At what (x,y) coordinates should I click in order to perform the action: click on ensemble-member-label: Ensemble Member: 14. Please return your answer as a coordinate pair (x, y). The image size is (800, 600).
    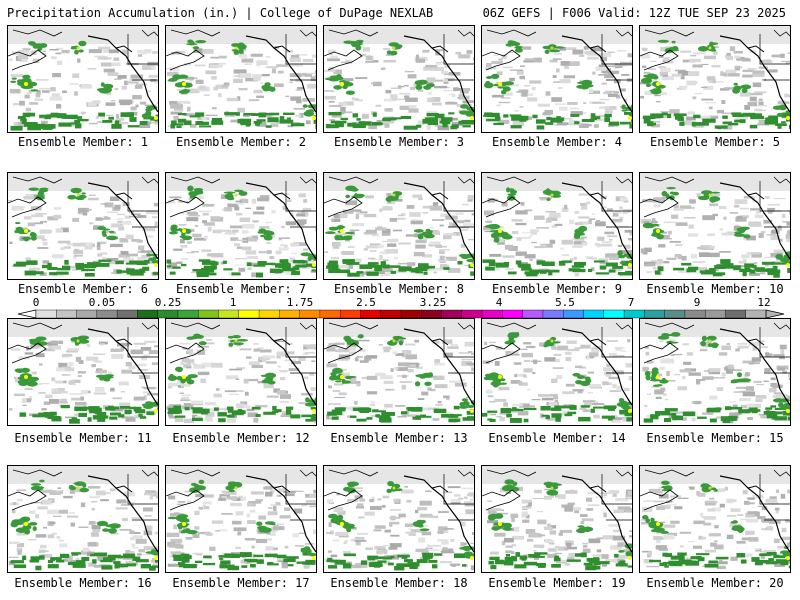
    Looking at the image, I should click on (557, 438).